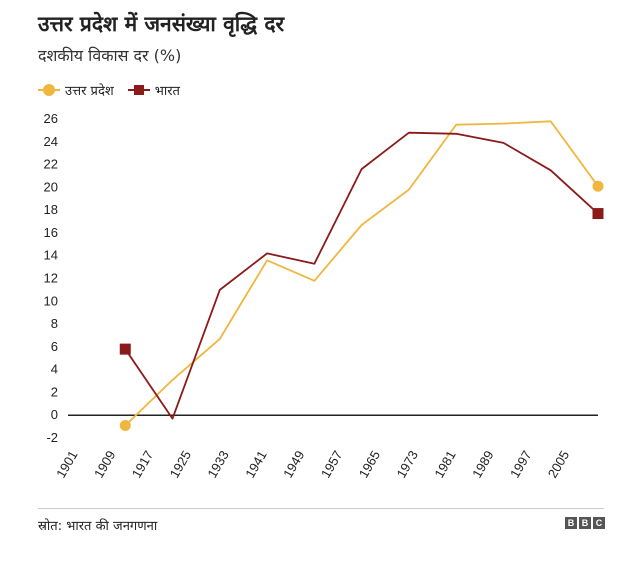  What do you see at coordinates (51, 278) in the screenshot?
I see `y-tick-label: 12` at bounding box center [51, 278].